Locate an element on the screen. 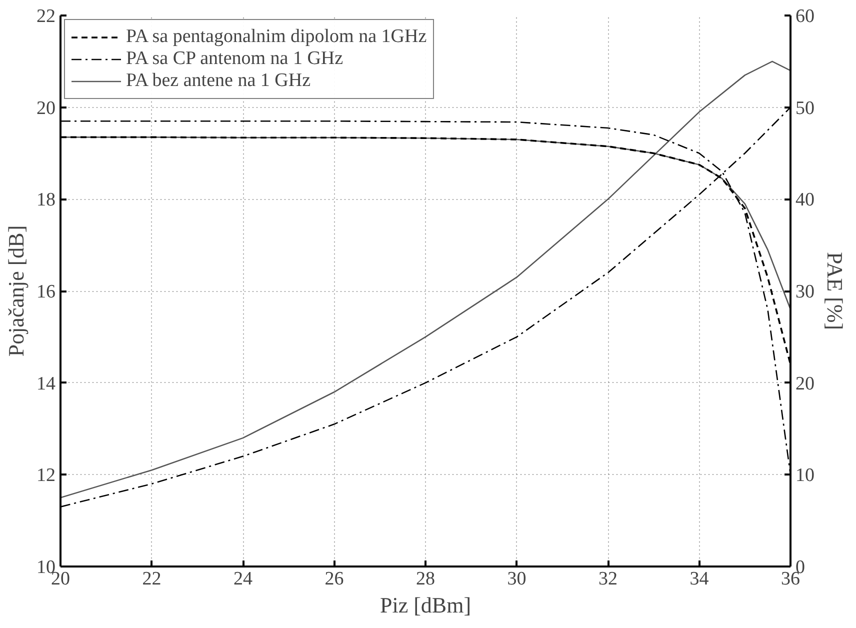 This screenshot has height=628, width=856. x-tick-label: 22 is located at coordinates (152, 579).